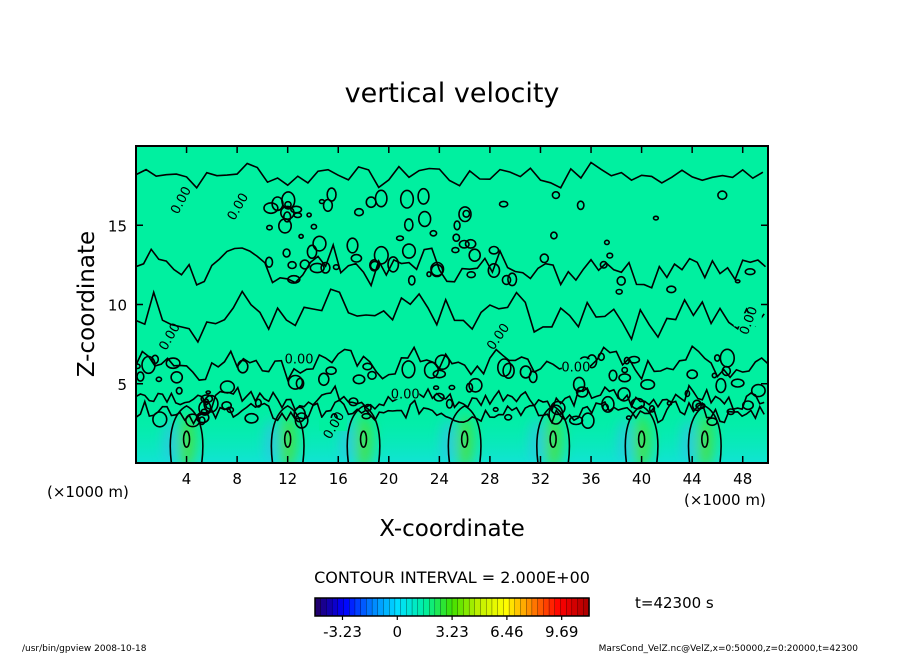 This screenshot has height=654, width=904. Describe the element at coordinates (87, 304) in the screenshot. I see `y-axis-label: Z-coordinate` at that location.